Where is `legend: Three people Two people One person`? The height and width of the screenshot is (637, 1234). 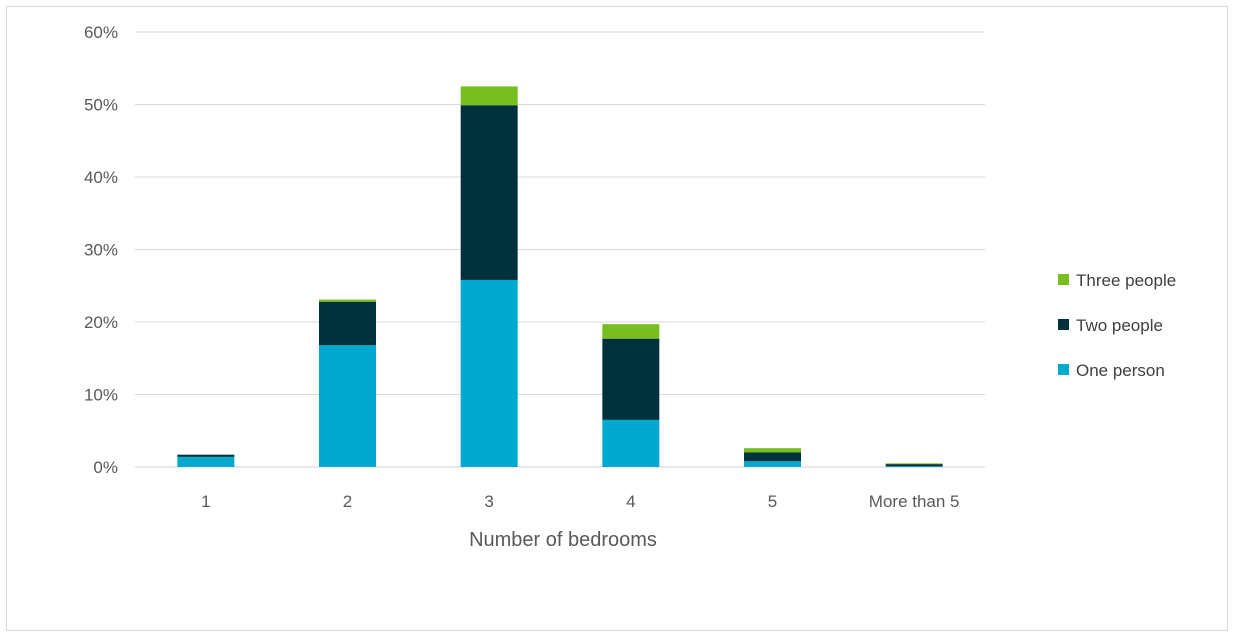
legend: Three people Two people One person is located at coordinates (1117, 325).